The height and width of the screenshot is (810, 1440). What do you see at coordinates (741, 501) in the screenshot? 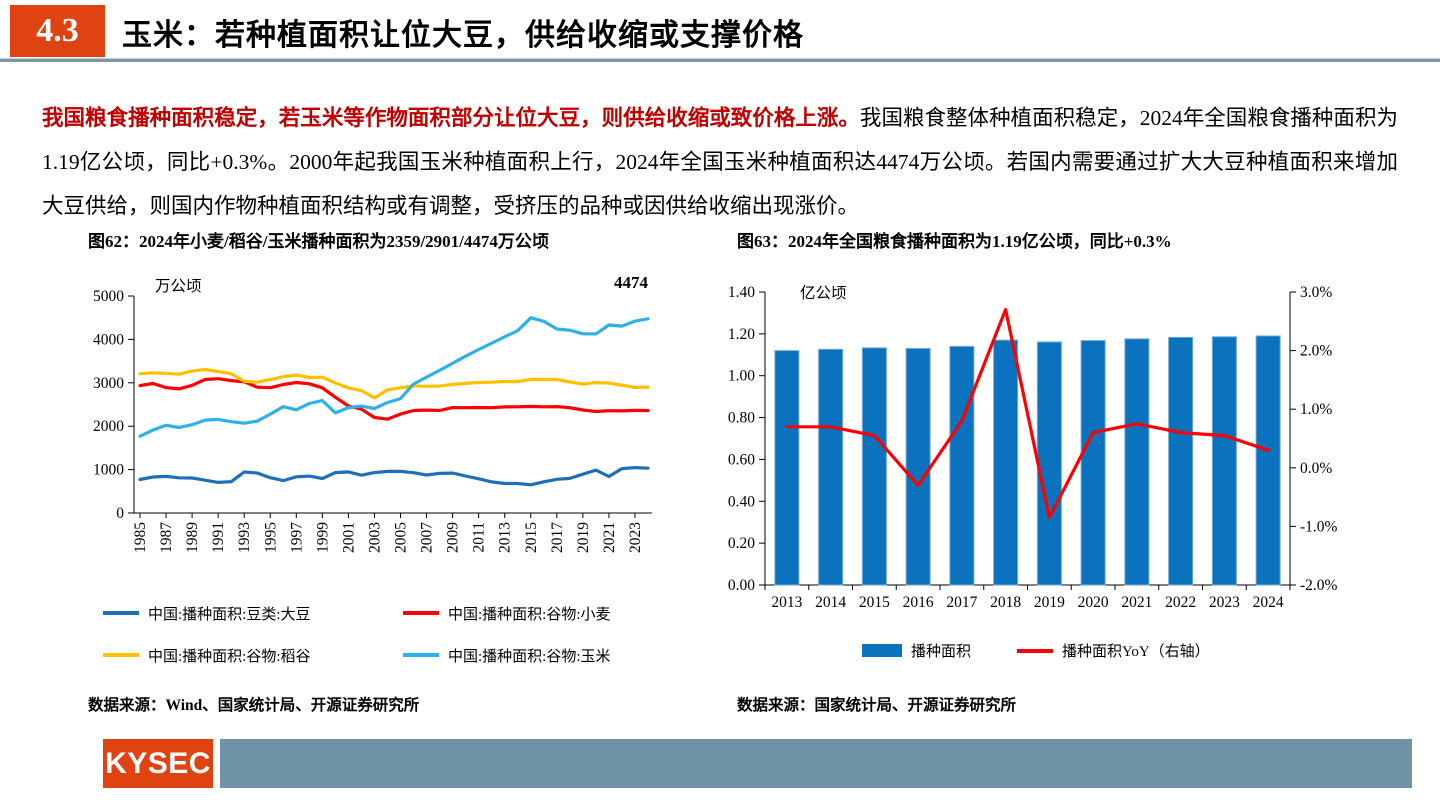
I see `svg-text: 0.40` at bounding box center [741, 501].